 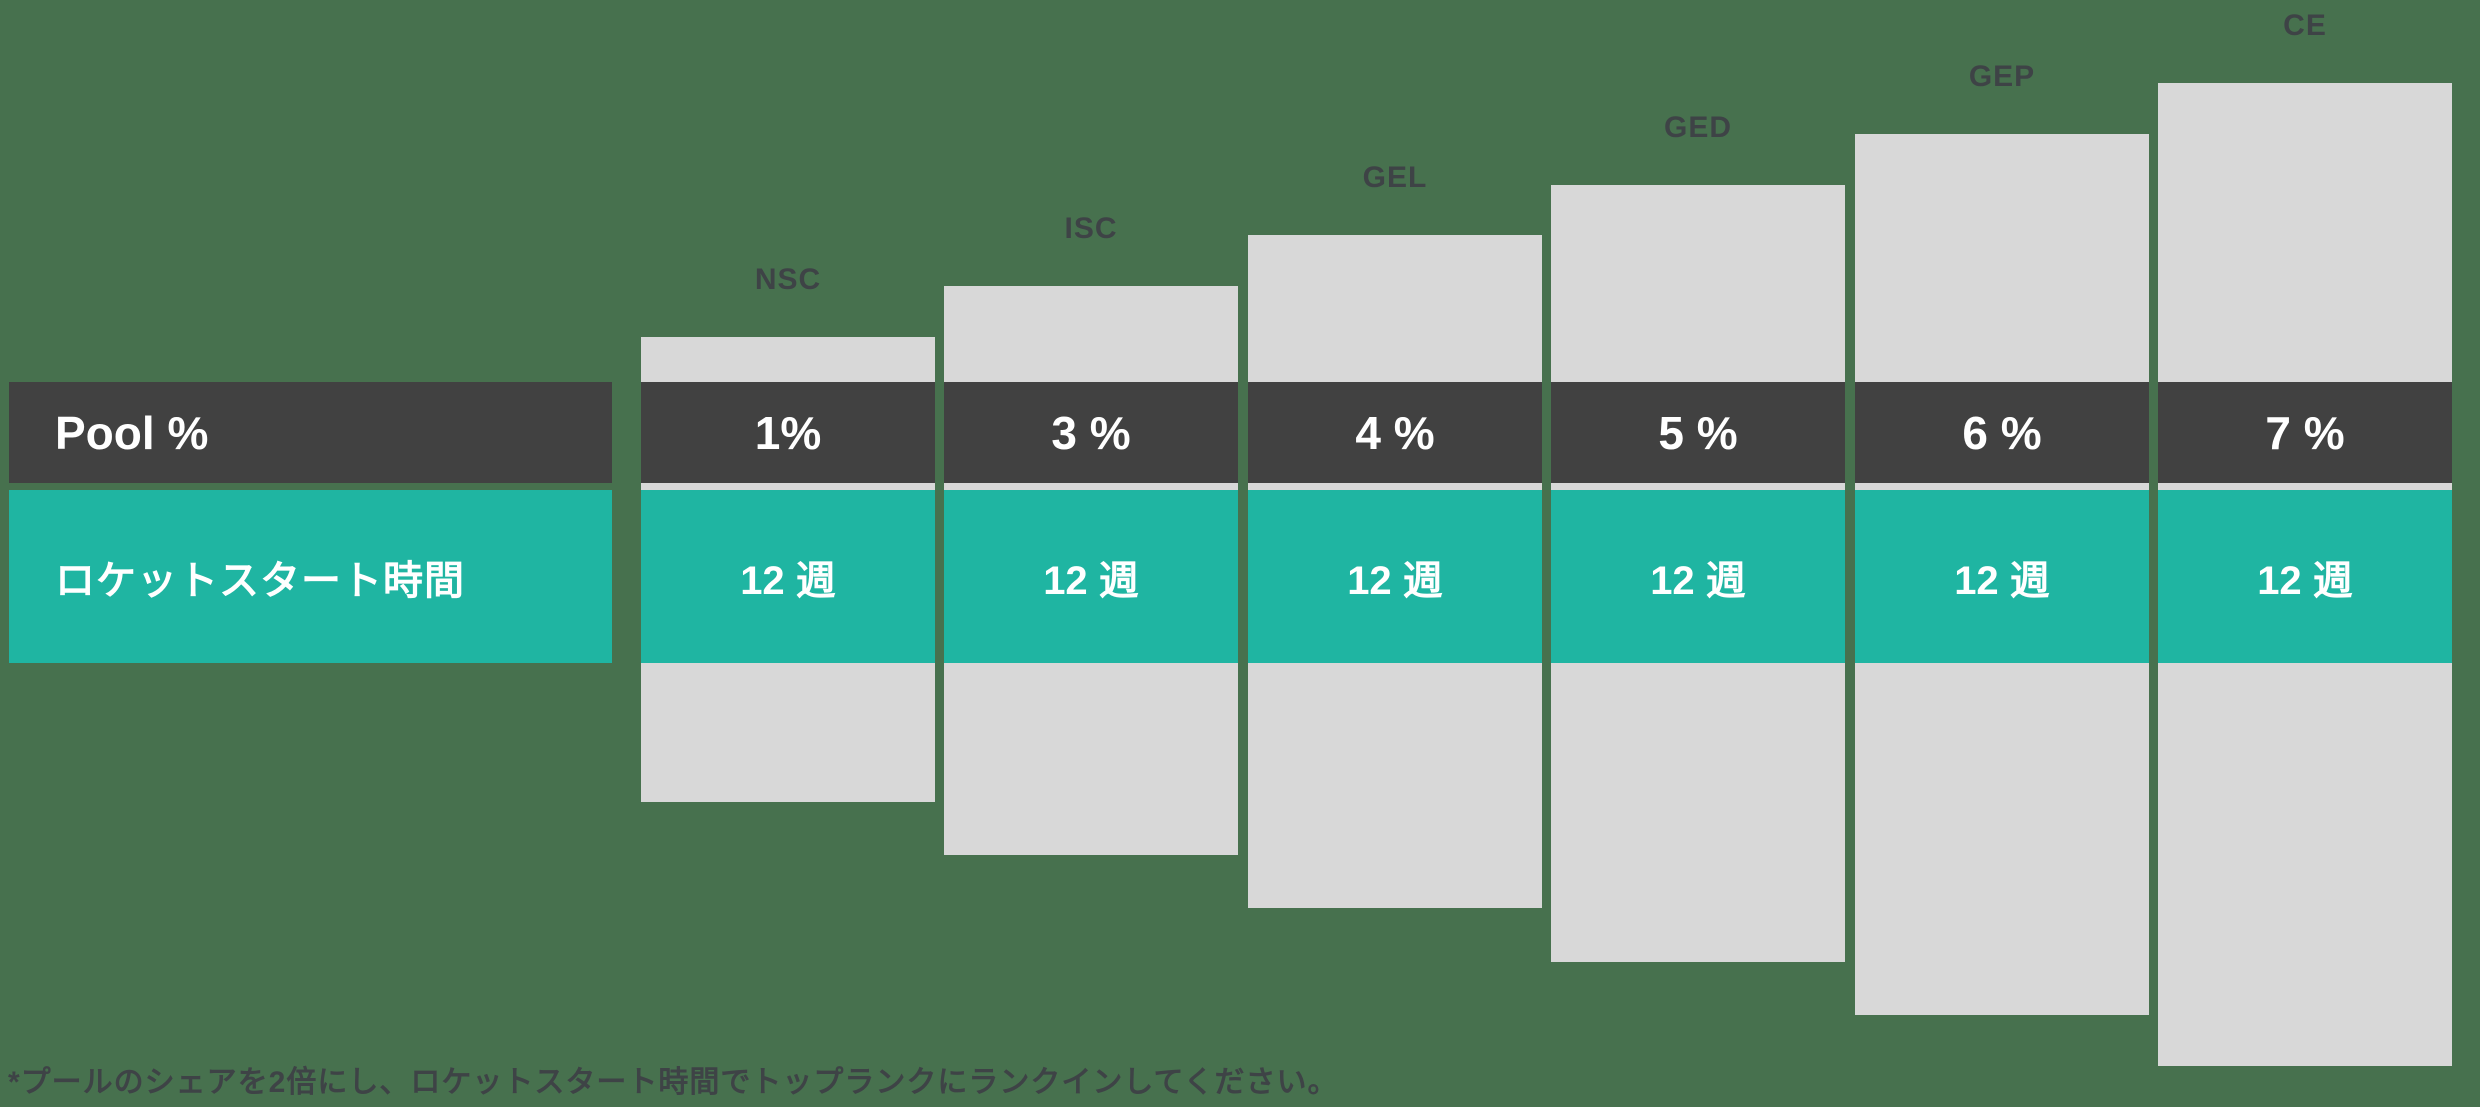 What do you see at coordinates (2305, 25) in the screenshot?
I see `rank-column-label: CE` at bounding box center [2305, 25].